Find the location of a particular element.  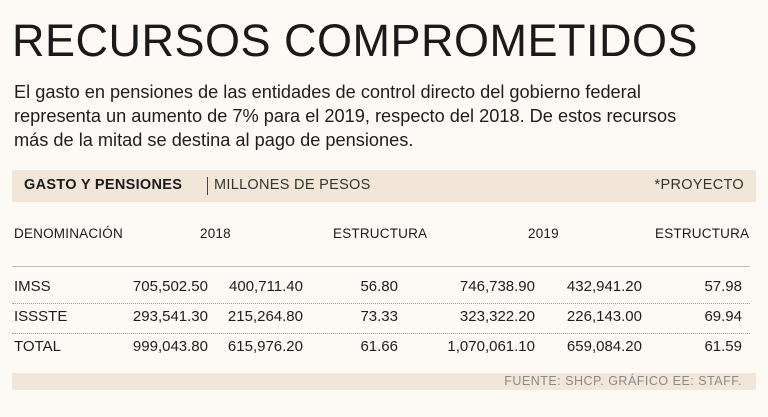

row-name: ISSSTE is located at coordinates (41, 316).